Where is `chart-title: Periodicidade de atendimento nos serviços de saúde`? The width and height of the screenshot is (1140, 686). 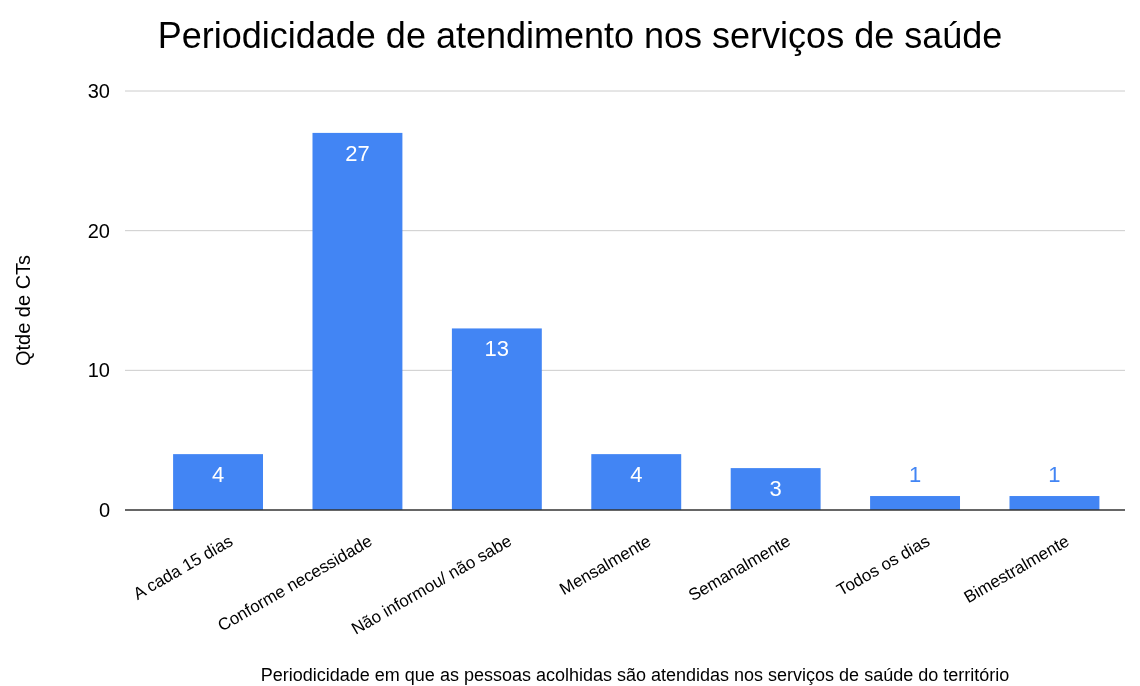
chart-title: Periodicidade de atendimento nos serviços de saúde is located at coordinates (580, 35).